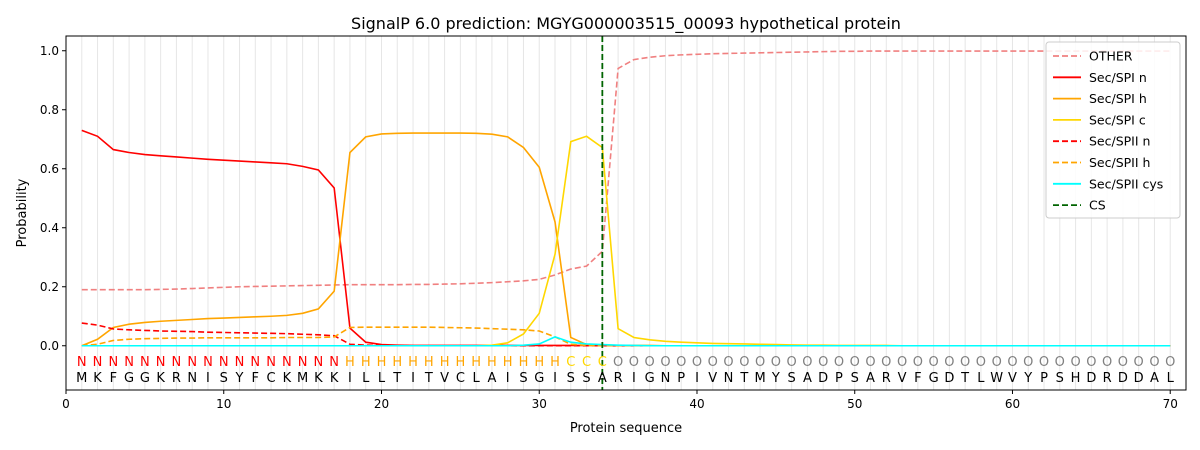 This screenshot has width=1200, height=450. Describe the element at coordinates (681, 378) in the screenshot. I see `residue-letter: P` at that location.